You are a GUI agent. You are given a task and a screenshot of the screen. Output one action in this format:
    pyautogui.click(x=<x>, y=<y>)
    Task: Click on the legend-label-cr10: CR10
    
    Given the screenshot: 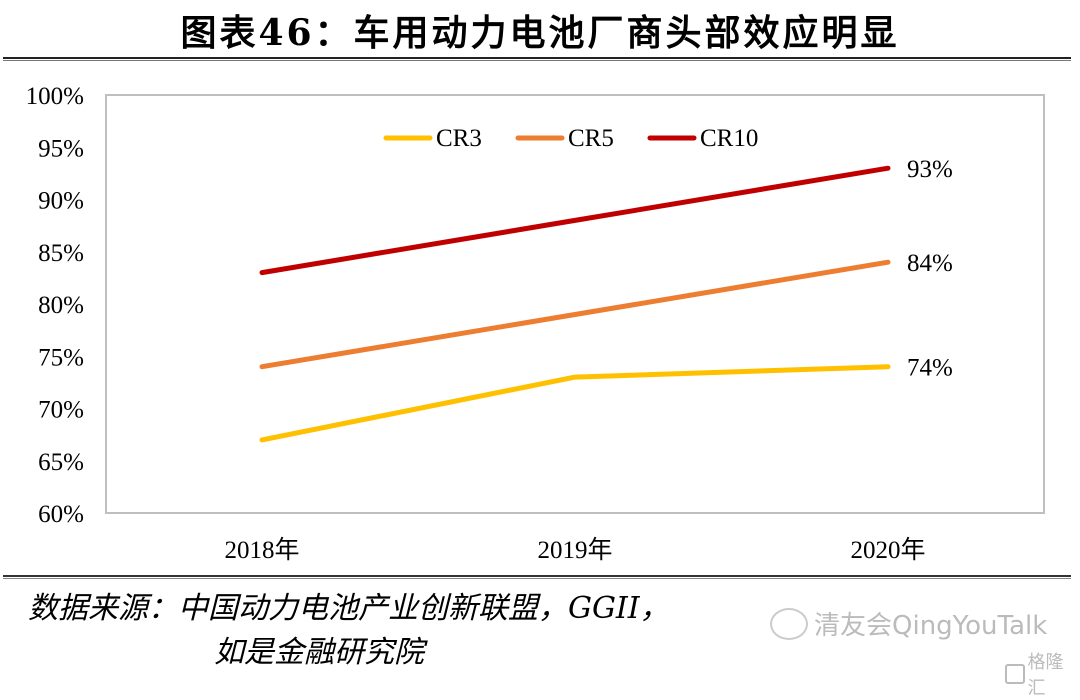 What is the action you would take?
    pyautogui.click(x=729, y=138)
    